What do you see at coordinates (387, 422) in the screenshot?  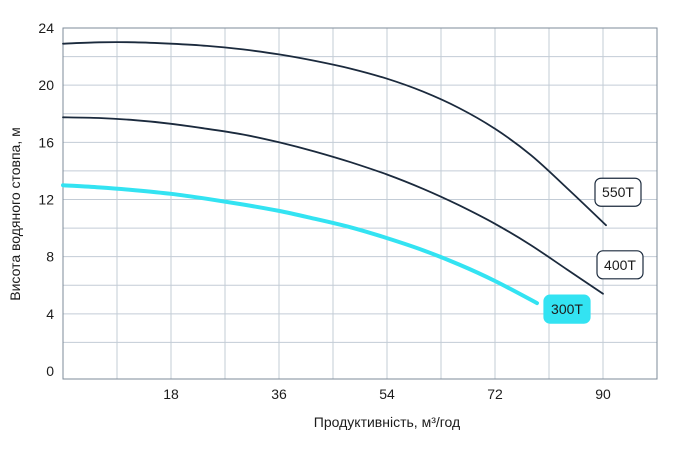 I see `x-axis-title: Продуктивність, м³/год` at bounding box center [387, 422].